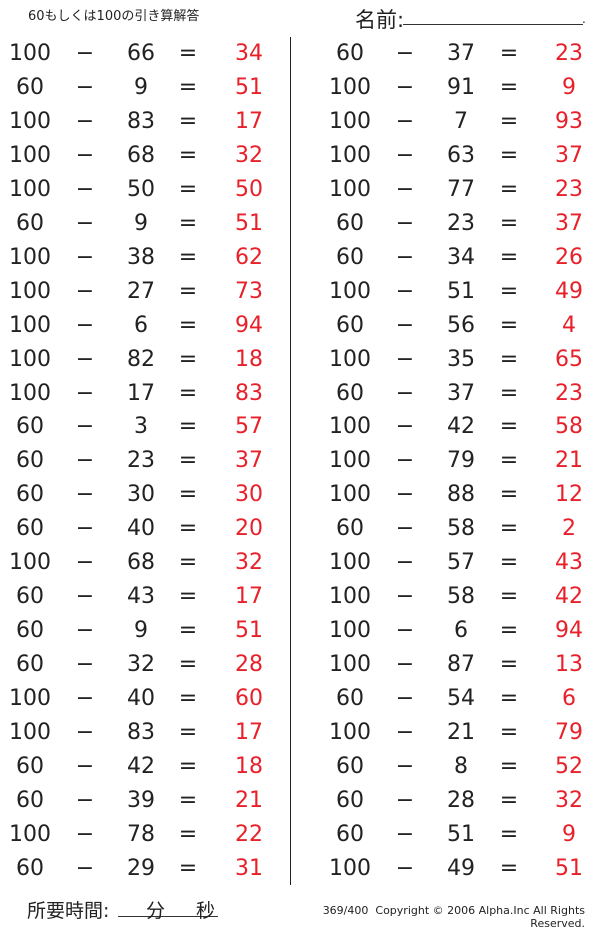 This screenshot has height=930, width=600. I want to click on subtrahend: 7, so click(461, 121).